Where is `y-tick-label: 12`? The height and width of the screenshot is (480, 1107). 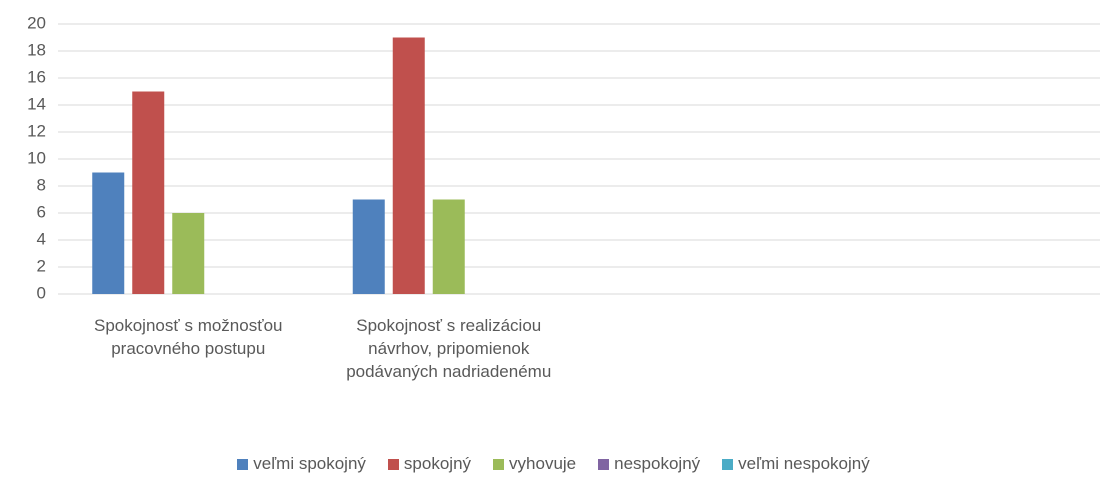
y-tick-label: 12 is located at coordinates (36, 130).